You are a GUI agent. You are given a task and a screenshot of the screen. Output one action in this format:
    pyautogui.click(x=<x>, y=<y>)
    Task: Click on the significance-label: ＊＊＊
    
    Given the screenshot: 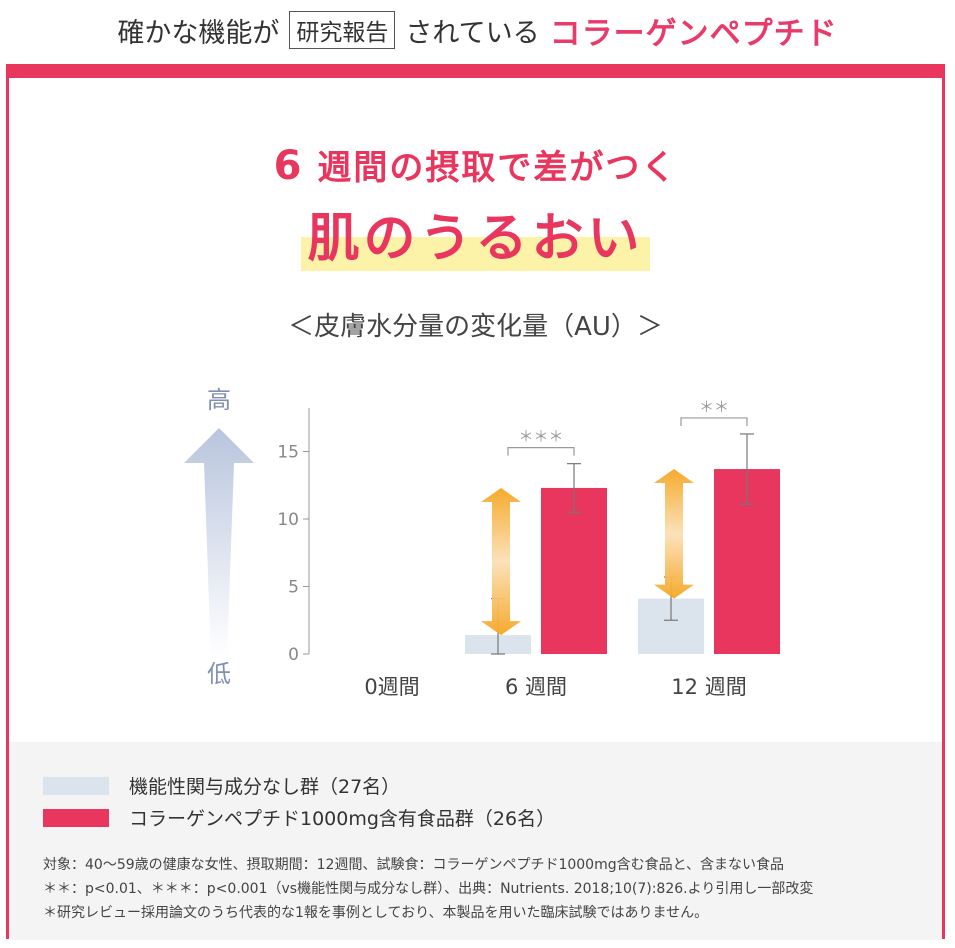 What is the action you would take?
    pyautogui.click(x=540, y=437)
    